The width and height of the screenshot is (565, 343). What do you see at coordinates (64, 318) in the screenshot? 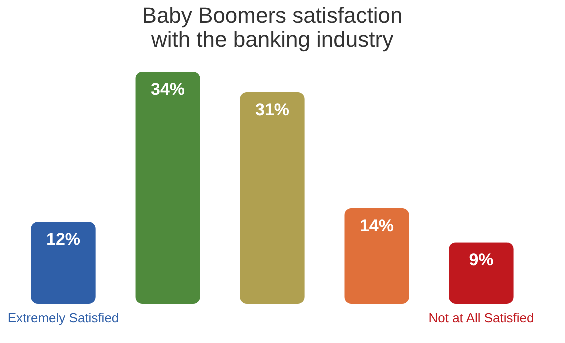
I see `x-tick-label: Extremely Satisfied` at bounding box center [64, 318].